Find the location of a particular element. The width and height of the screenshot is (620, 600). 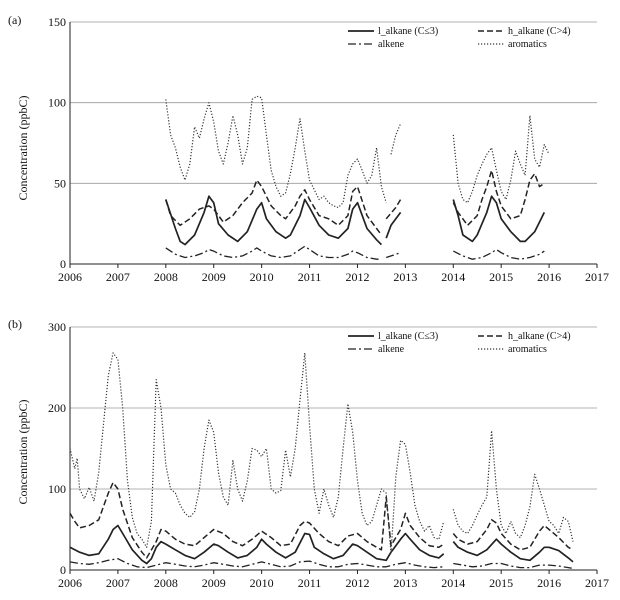

legend-label-alkene-b: alkene is located at coordinates (391, 349).